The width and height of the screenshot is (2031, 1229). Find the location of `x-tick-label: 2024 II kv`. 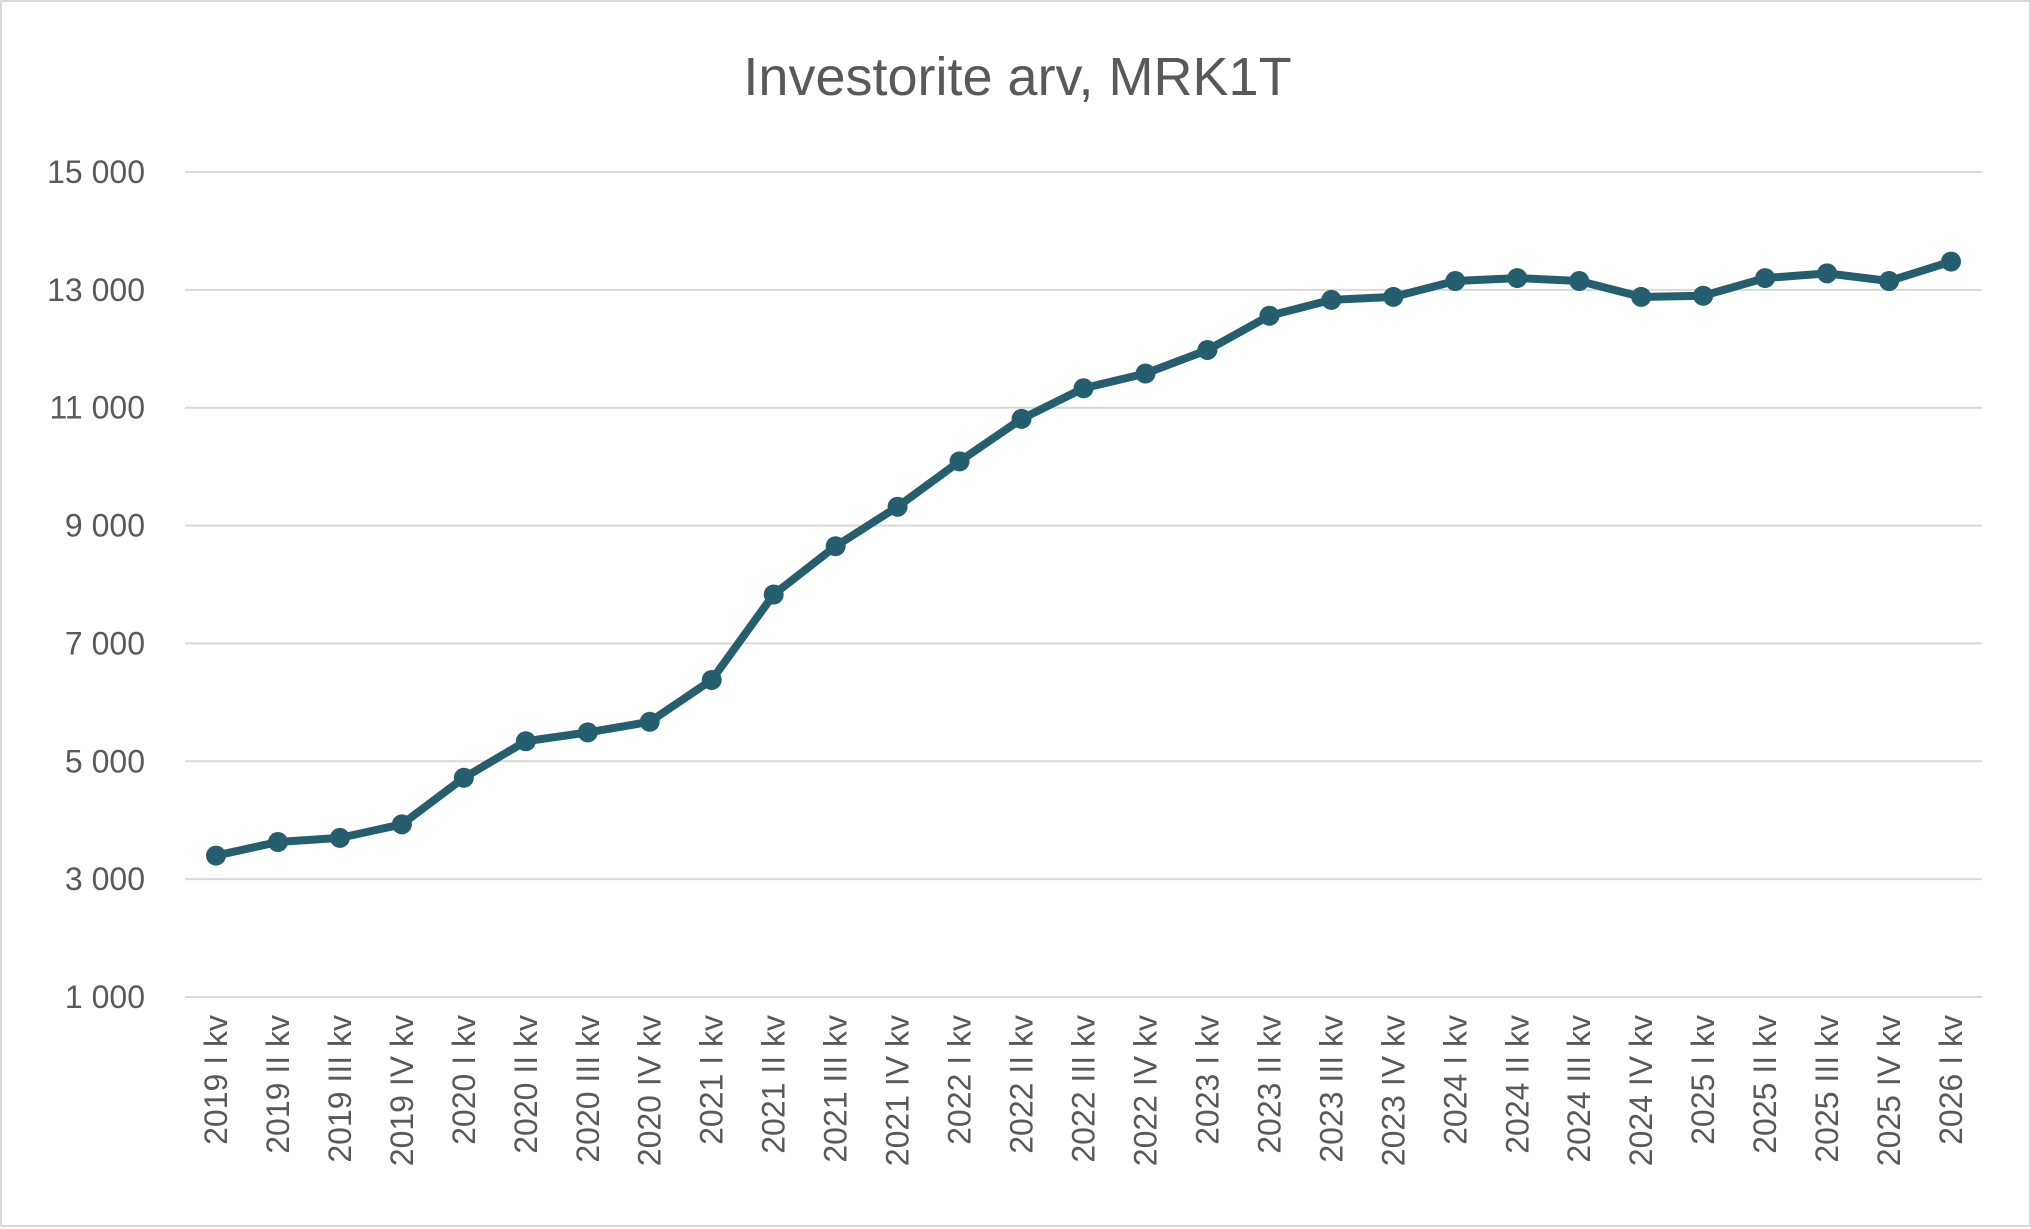

x-tick-label: 2024 II kv is located at coordinates (1517, 1084).